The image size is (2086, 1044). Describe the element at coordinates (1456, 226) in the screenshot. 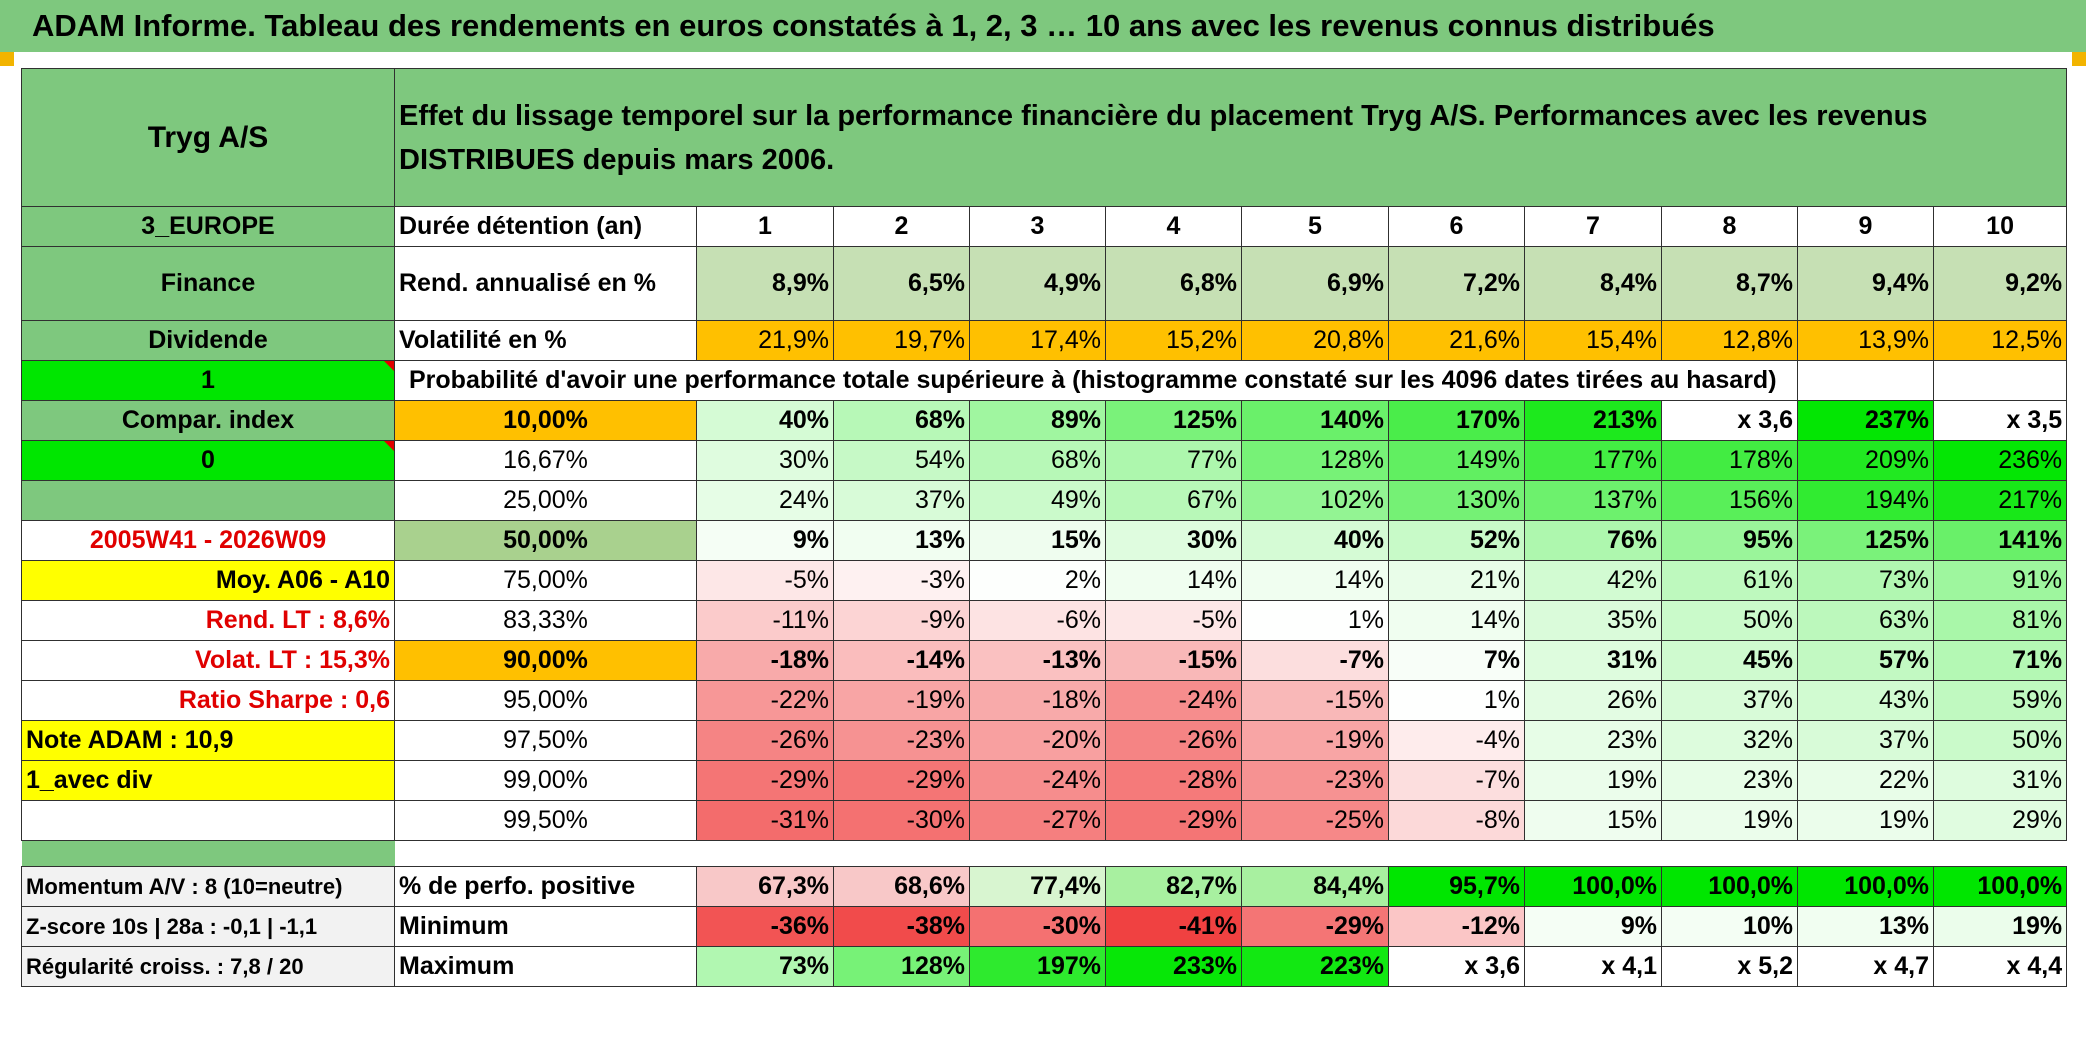

I see `year-header: 6` at that location.